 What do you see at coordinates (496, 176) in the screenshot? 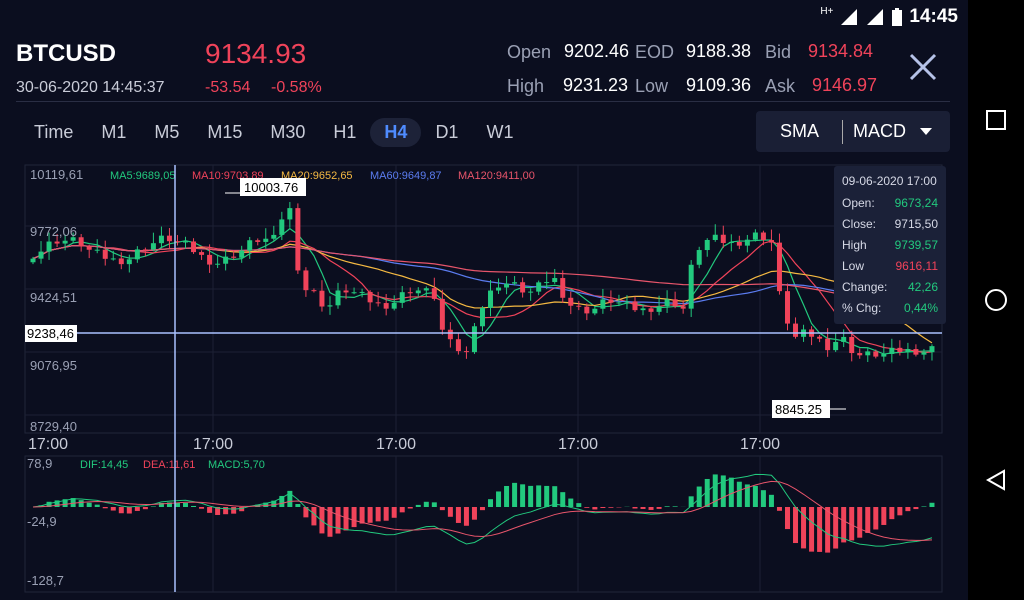
I see `ma-legend-item: MA120:9411,00` at bounding box center [496, 176].